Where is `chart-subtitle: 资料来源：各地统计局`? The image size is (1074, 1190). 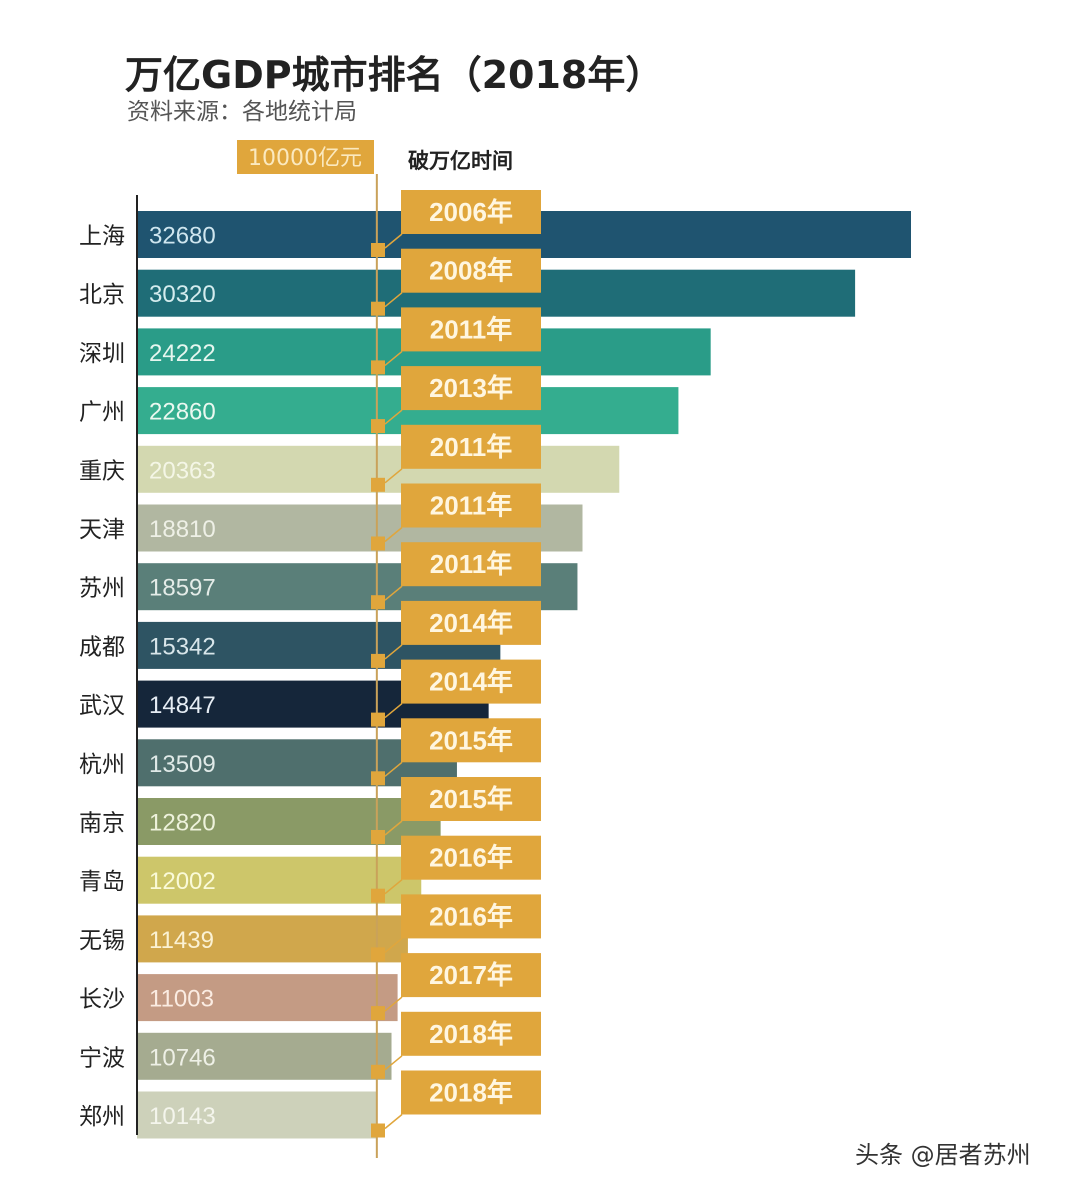
chart-subtitle: 资料来源：各地统计局 is located at coordinates (242, 112).